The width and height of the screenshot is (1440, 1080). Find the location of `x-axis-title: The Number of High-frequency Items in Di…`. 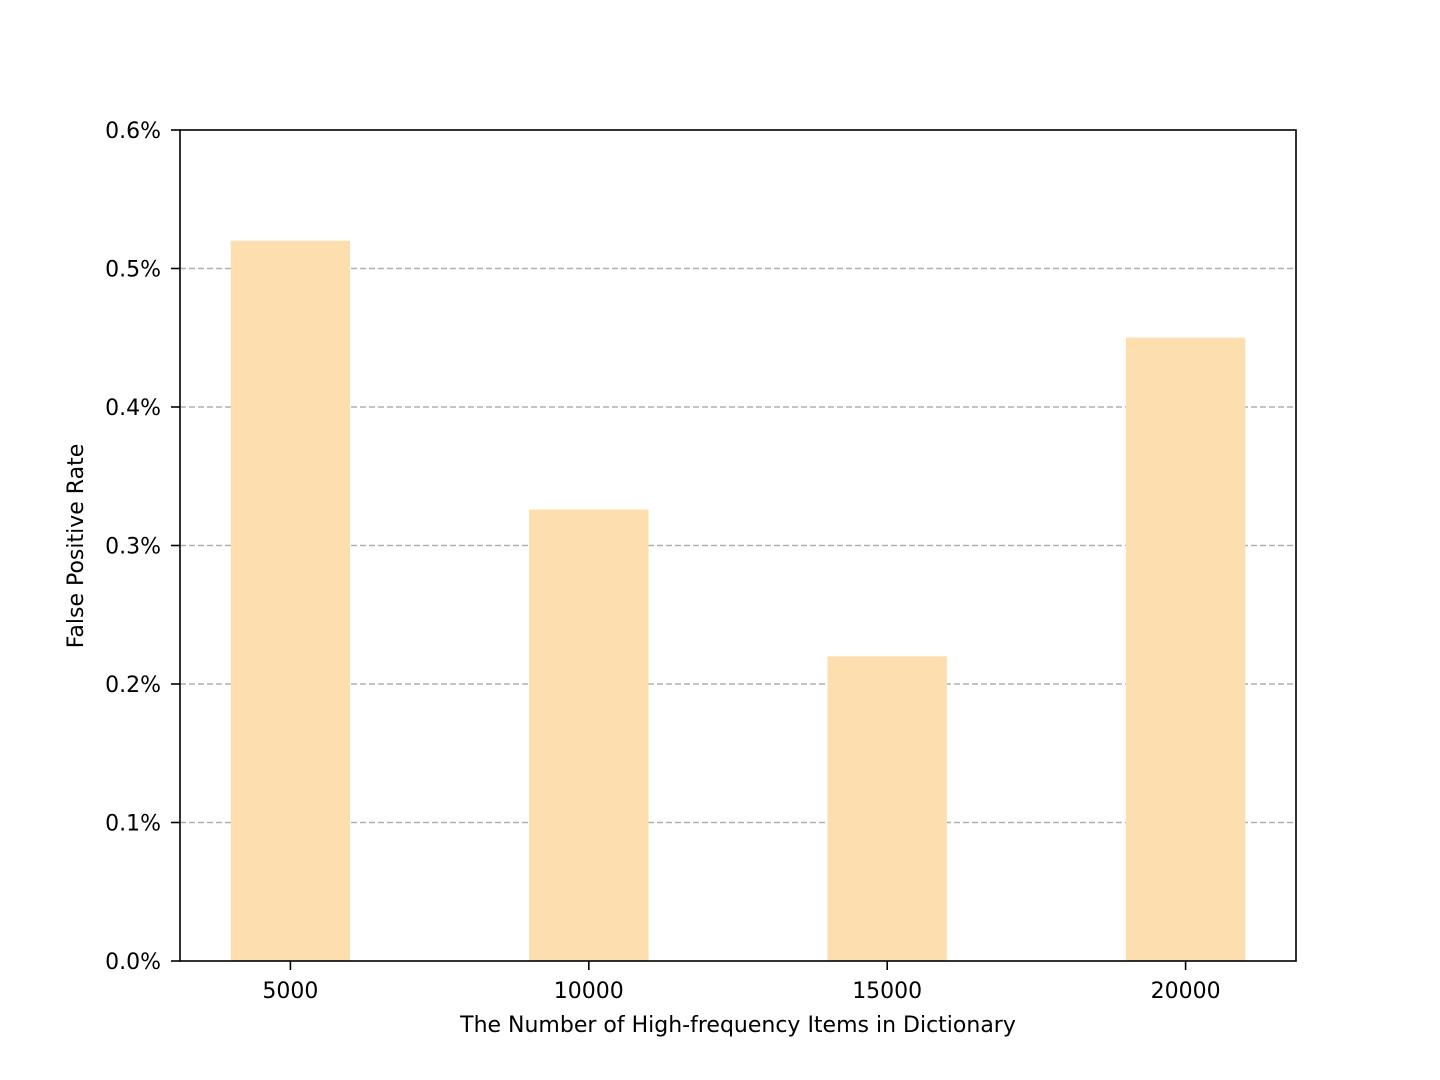

x-axis-title: The Number of High-frequency Items in Di… is located at coordinates (737, 1025).